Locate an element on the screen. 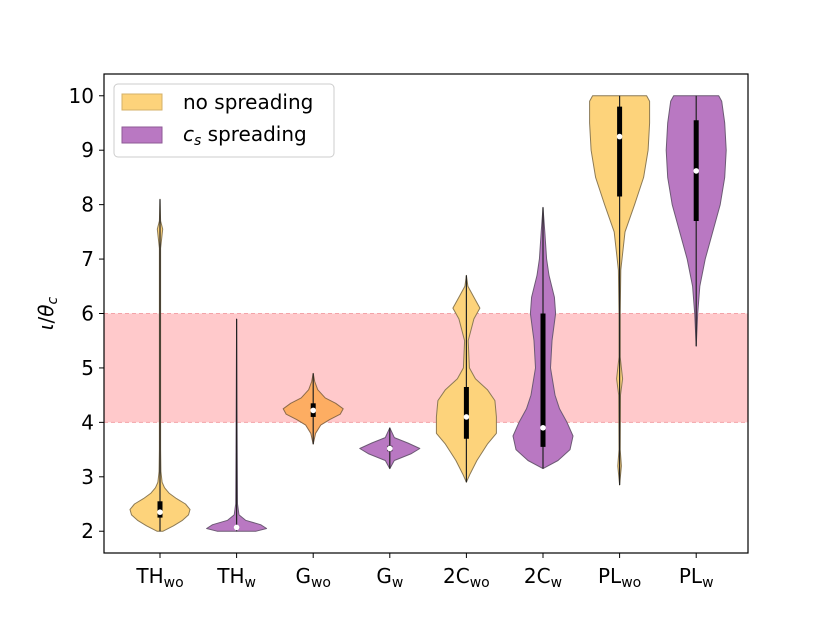 The height and width of the screenshot is (623, 830). violin-th-w is located at coordinates (237, 425).